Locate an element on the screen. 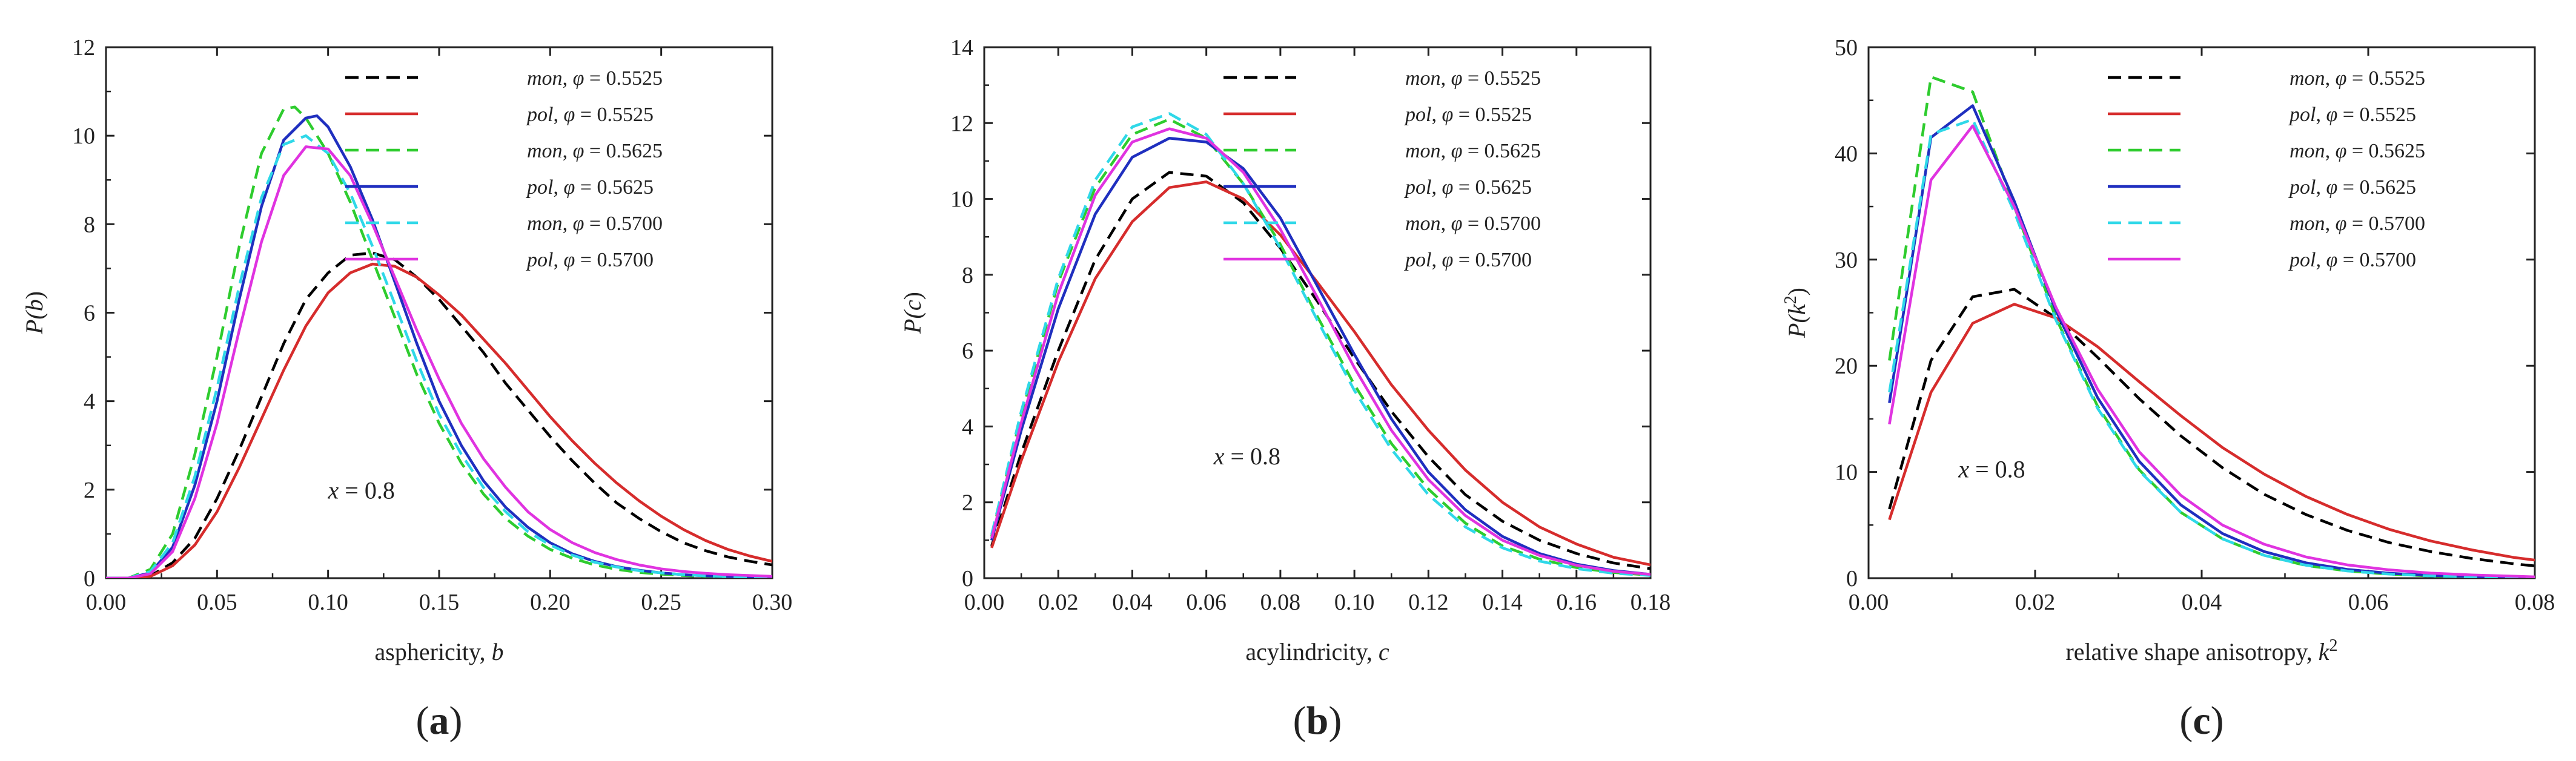 Image resolution: width=2576 pixels, height=761 pixels. panel-a-legend-label: pol, φ = 0.5625 is located at coordinates (590, 188).